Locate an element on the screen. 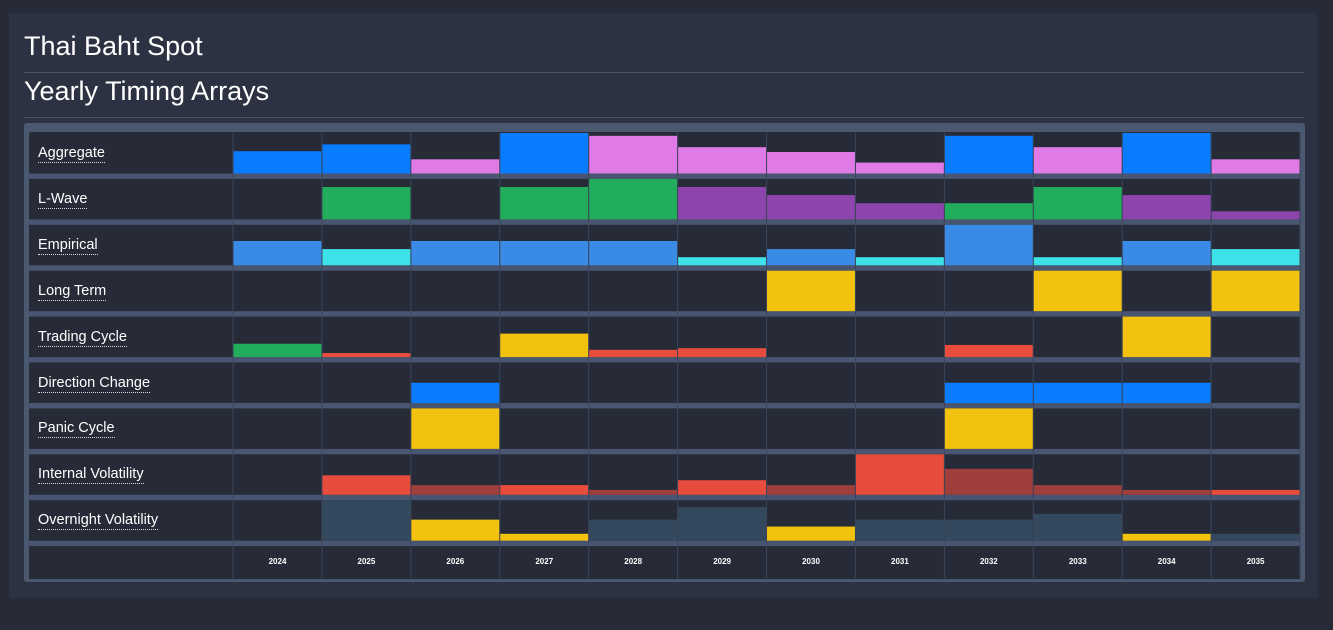  row-label: Overnight Volatility is located at coordinates (98, 521).